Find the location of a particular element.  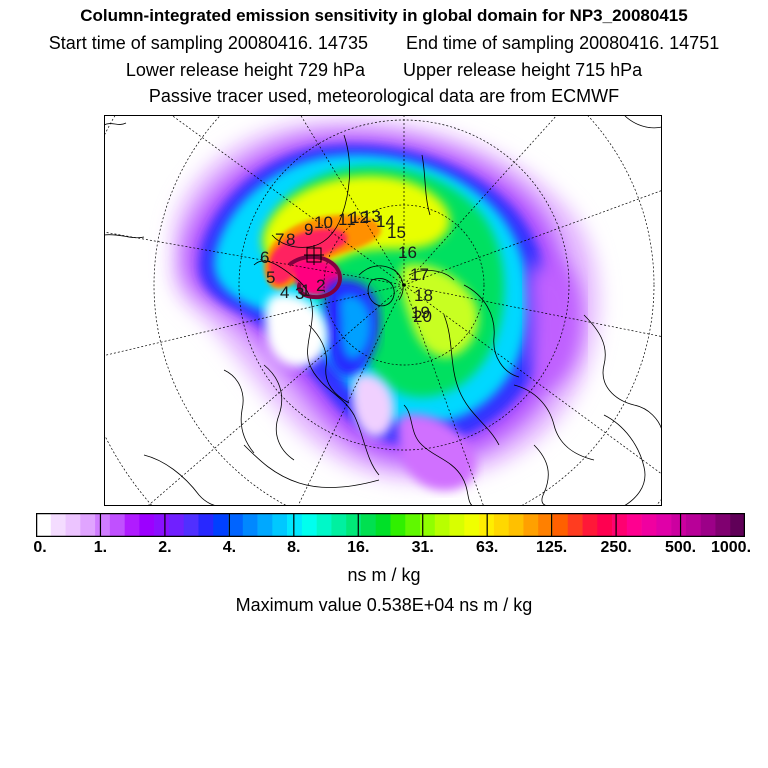

end-time: End time of sampling 20080416. 14751 is located at coordinates (562, 43).